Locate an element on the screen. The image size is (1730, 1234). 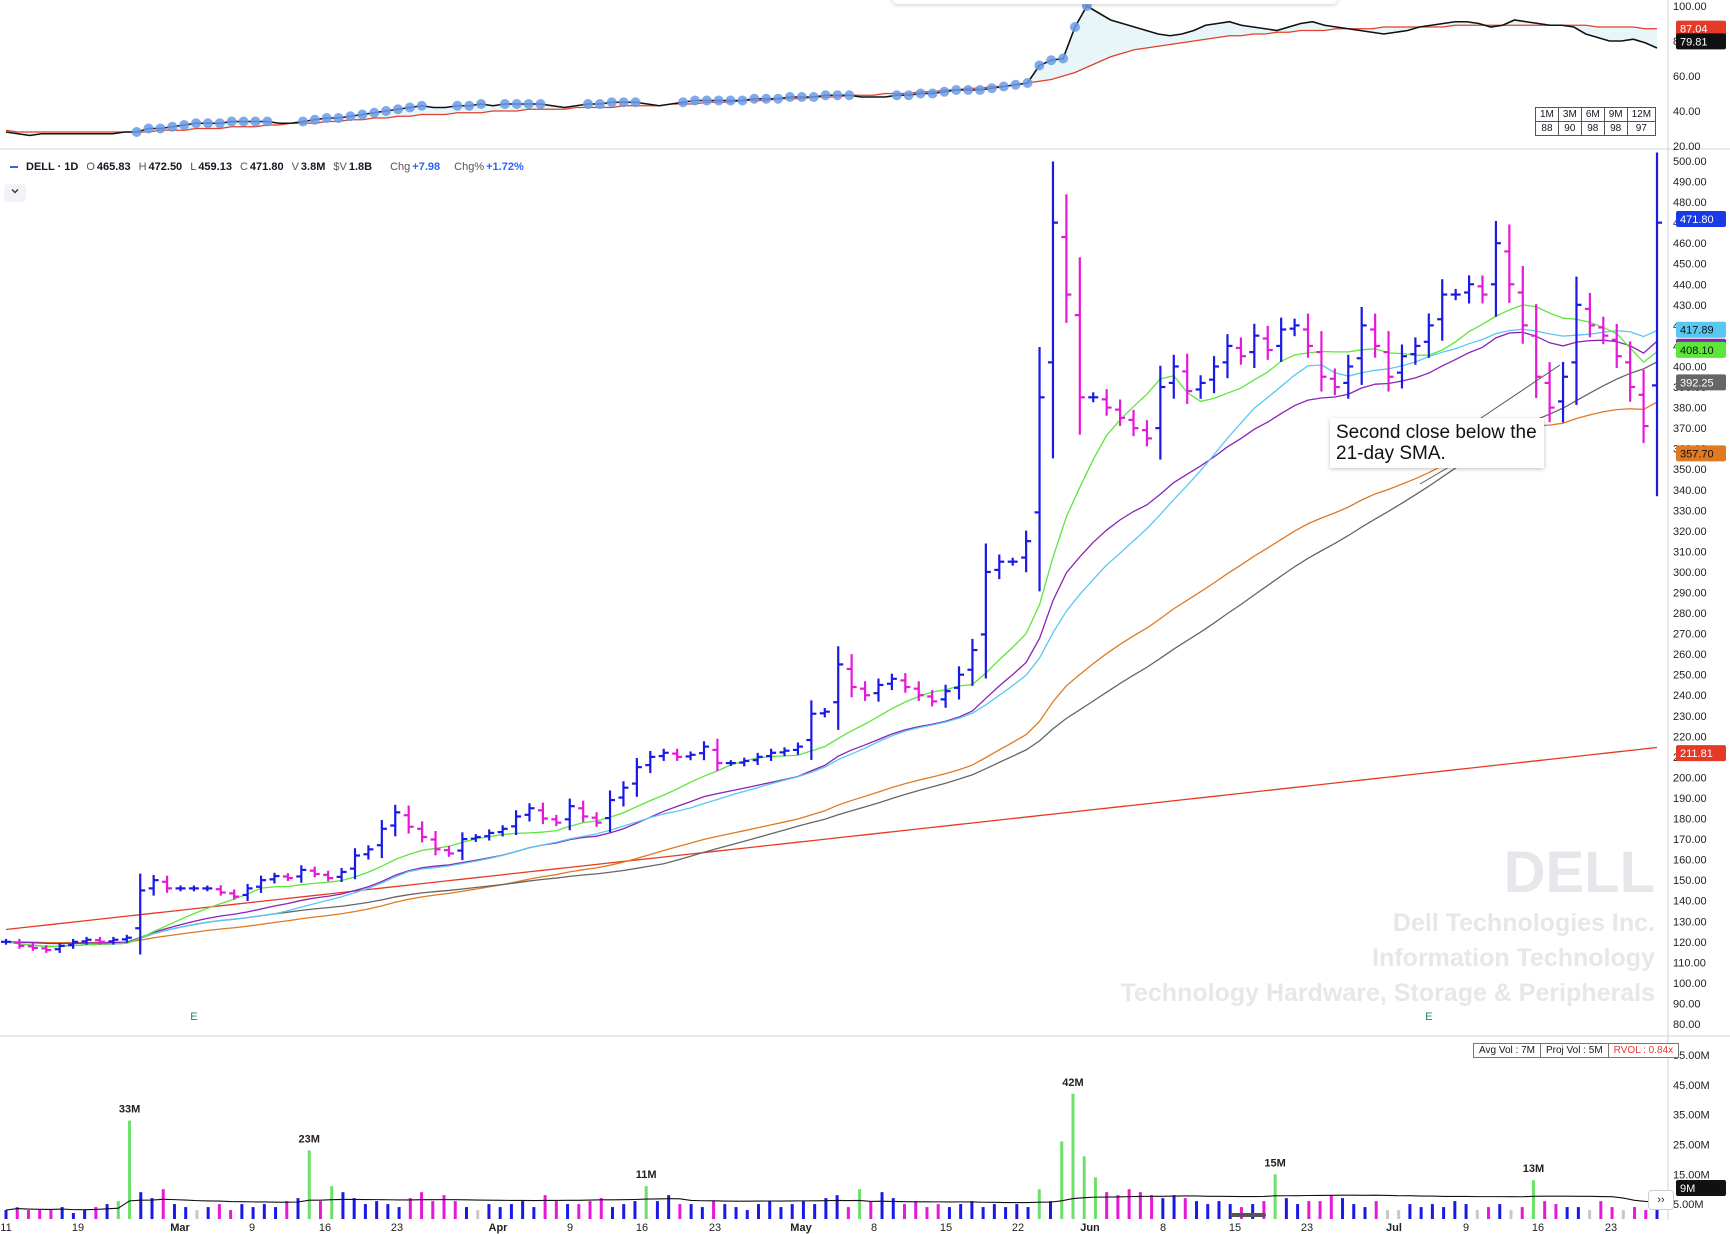
time-axis-tick: 16 is located at coordinates (642, 1228).